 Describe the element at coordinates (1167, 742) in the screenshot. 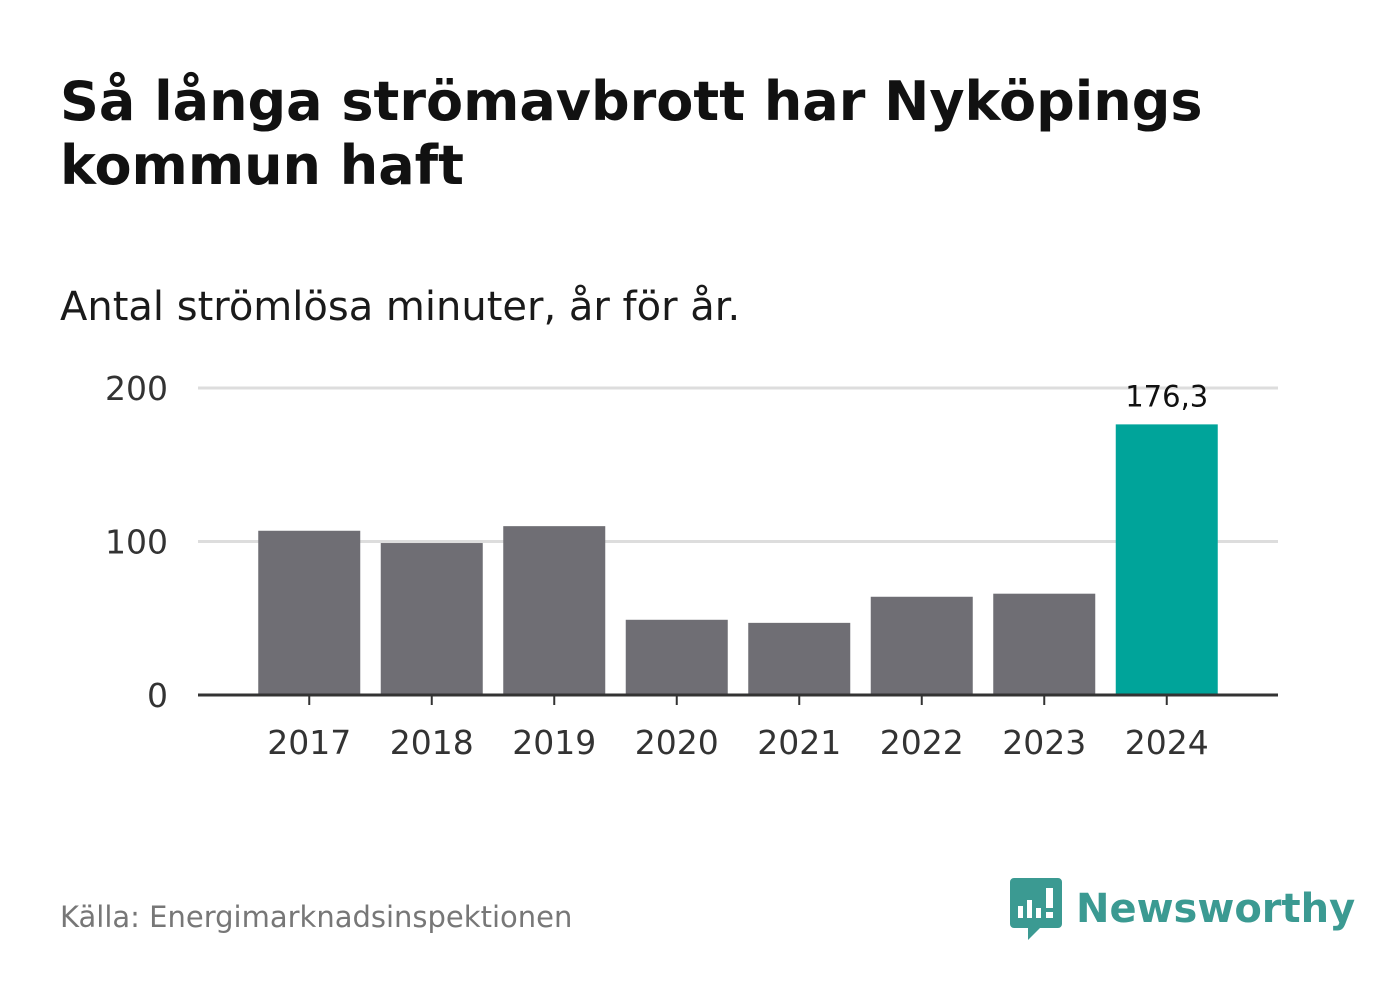

I see `x-tick-label: 2024` at that location.